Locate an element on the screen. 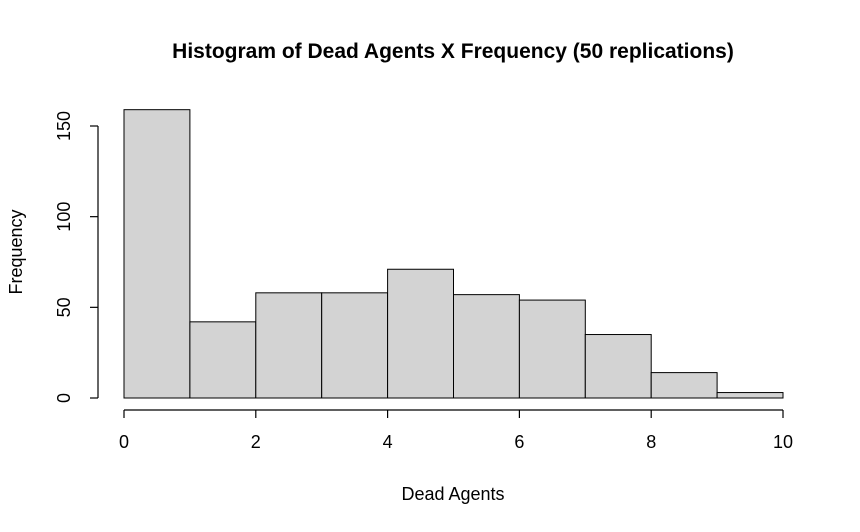 The height and width of the screenshot is (532, 860). x-tick-label: 2 is located at coordinates (256, 442).